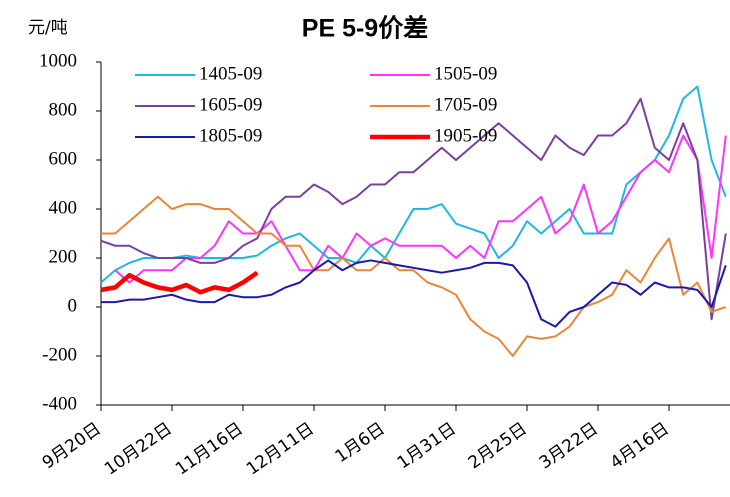 Image resolution: width=730 pixels, height=497 pixels. I want to click on legend-label: 1505-09, so click(465, 73).